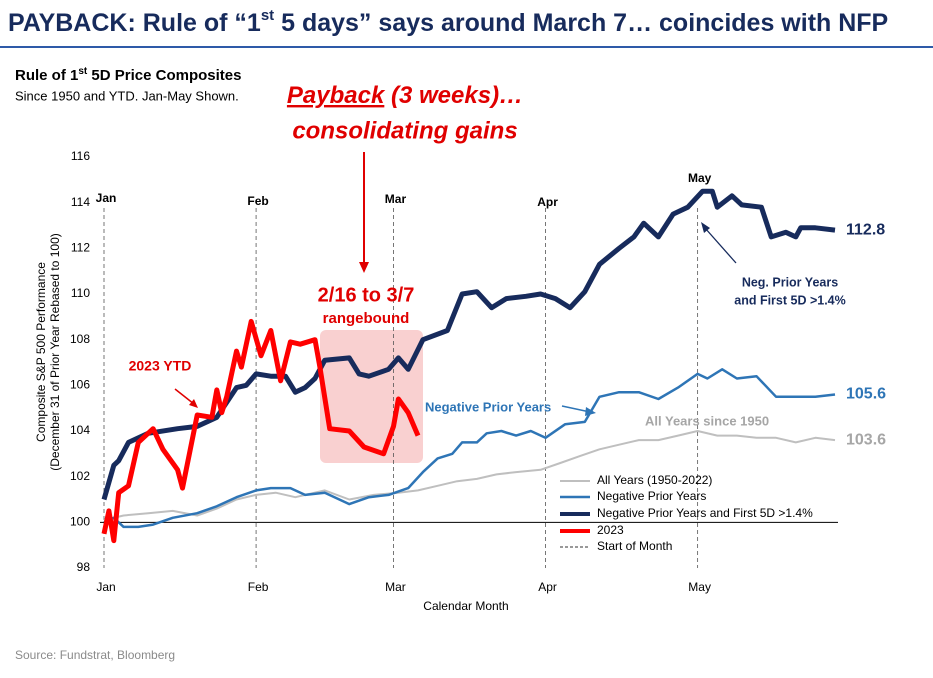  Describe the element at coordinates (160, 366) in the screenshot. I see `annotation: 2023 YTD` at that location.